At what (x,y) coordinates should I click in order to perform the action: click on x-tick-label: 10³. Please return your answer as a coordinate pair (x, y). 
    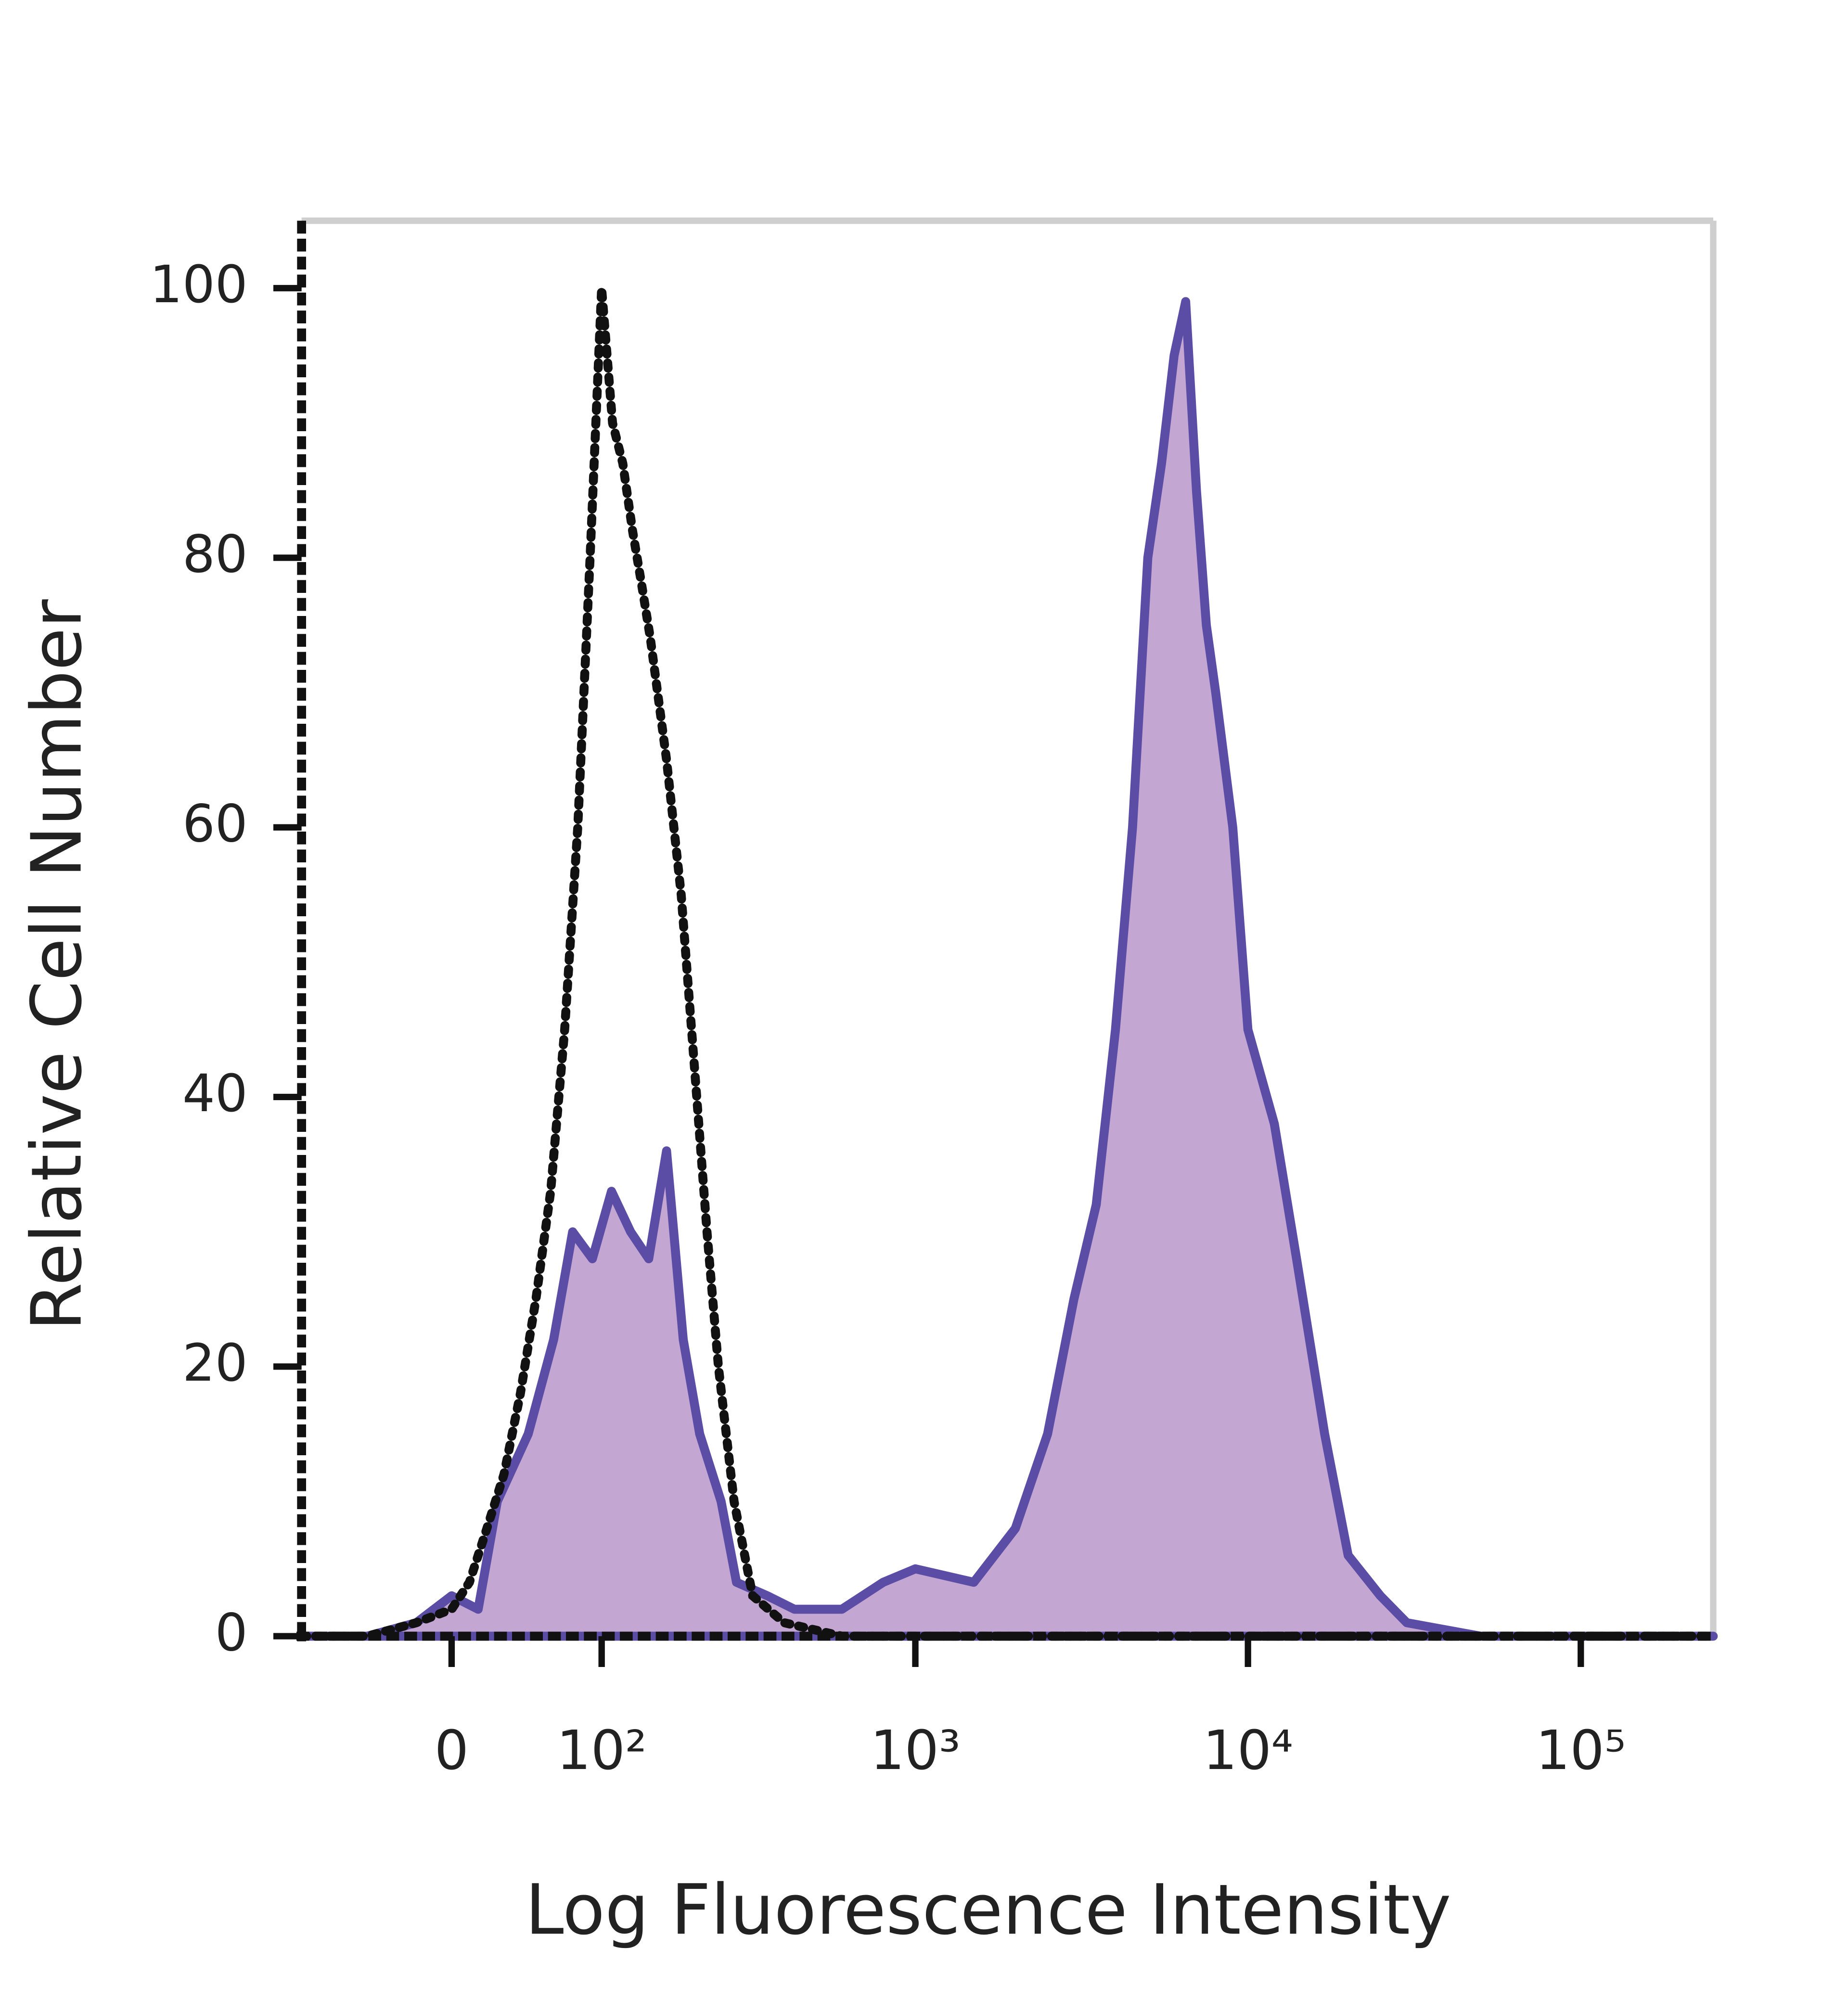
    Looking at the image, I should click on (915, 1750).